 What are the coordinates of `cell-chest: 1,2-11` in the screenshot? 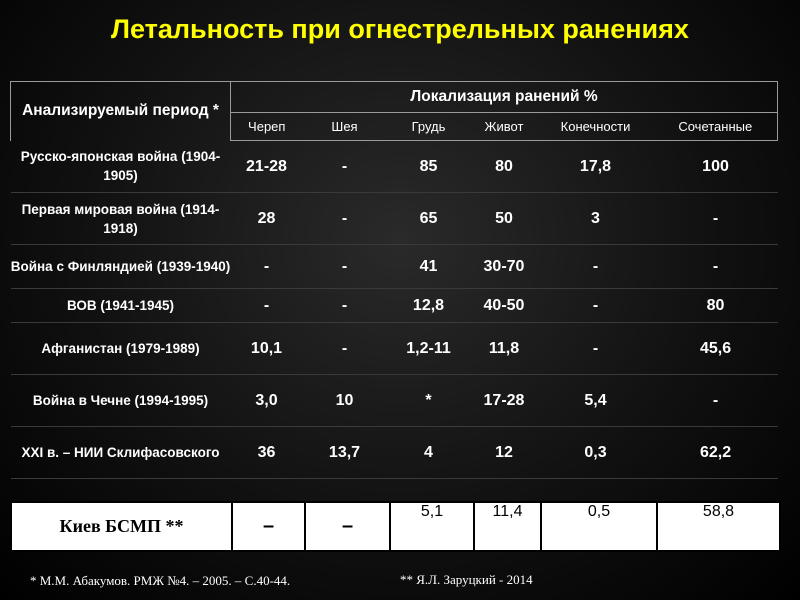 It's located at (428, 348).